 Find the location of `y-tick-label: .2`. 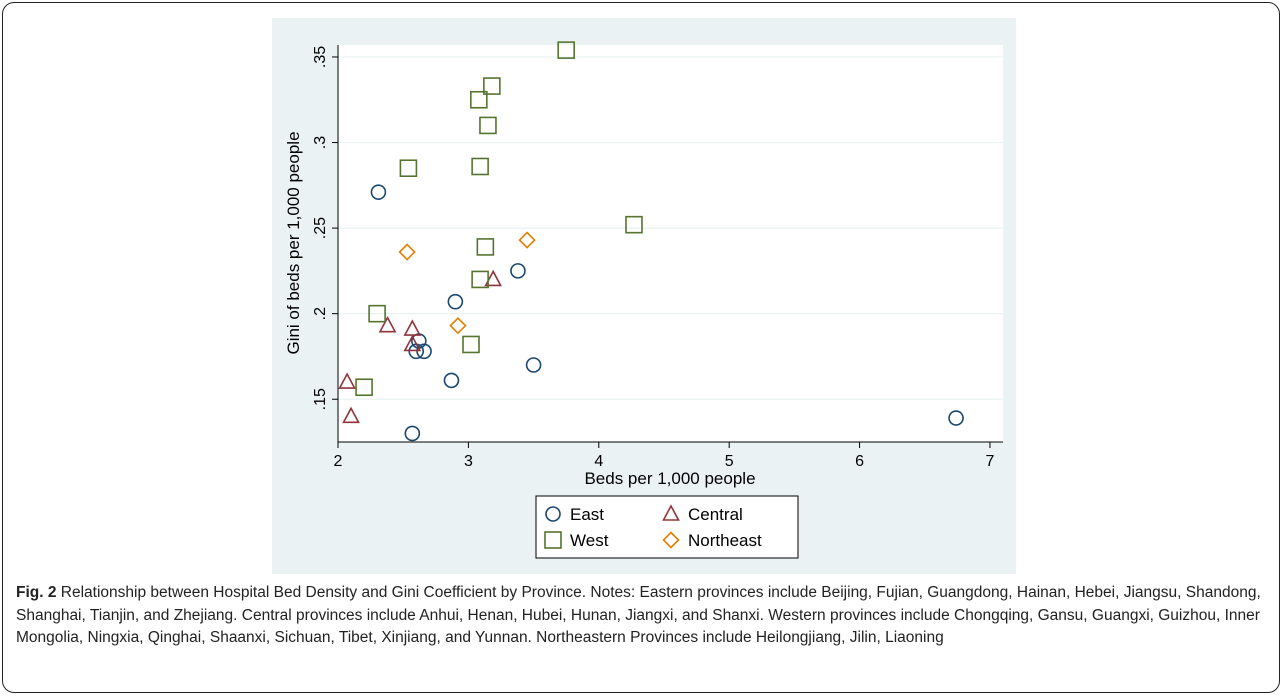

y-tick-label: .2 is located at coordinates (320, 313).